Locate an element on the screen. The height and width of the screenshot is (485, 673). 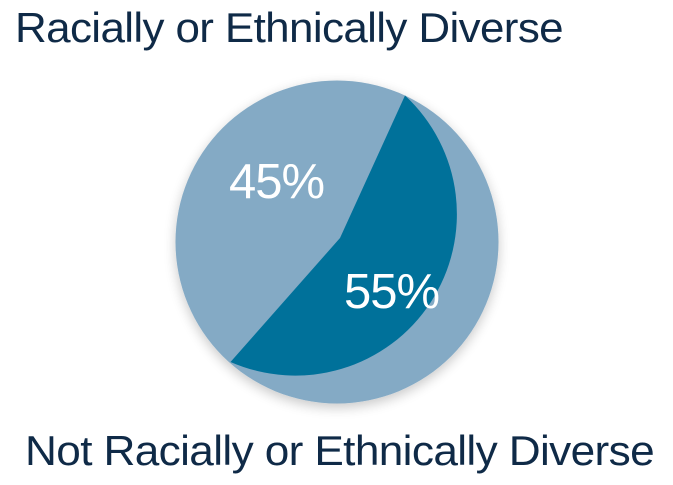
label-not-racially-diverse: Not Racially or Ethnically Diverse is located at coordinates (340, 450).